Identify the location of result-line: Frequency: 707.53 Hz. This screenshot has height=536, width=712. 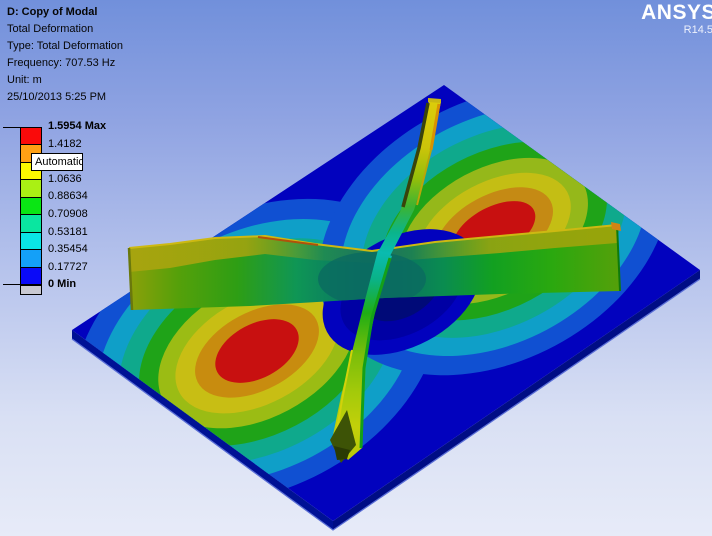
(61, 63).